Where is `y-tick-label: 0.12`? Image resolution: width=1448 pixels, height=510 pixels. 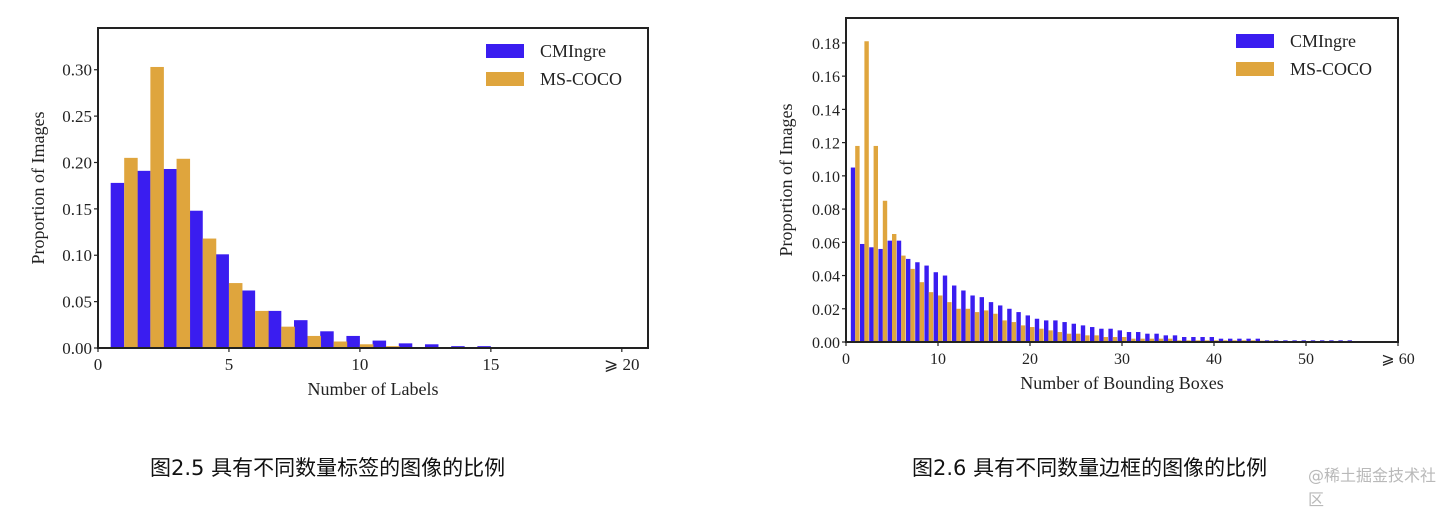
y-tick-label: 0.12 is located at coordinates (826, 144).